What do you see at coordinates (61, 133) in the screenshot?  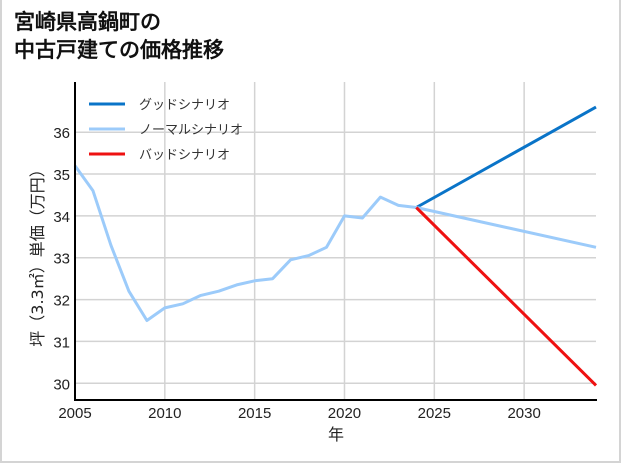 I see `y-tick-label: 36` at bounding box center [61, 133].